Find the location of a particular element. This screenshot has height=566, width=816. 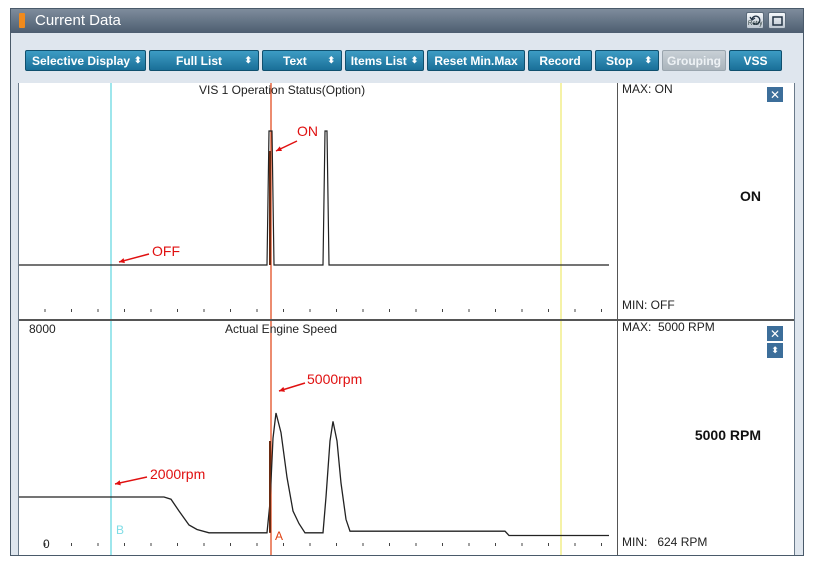

maximize-button is located at coordinates (777, 20).